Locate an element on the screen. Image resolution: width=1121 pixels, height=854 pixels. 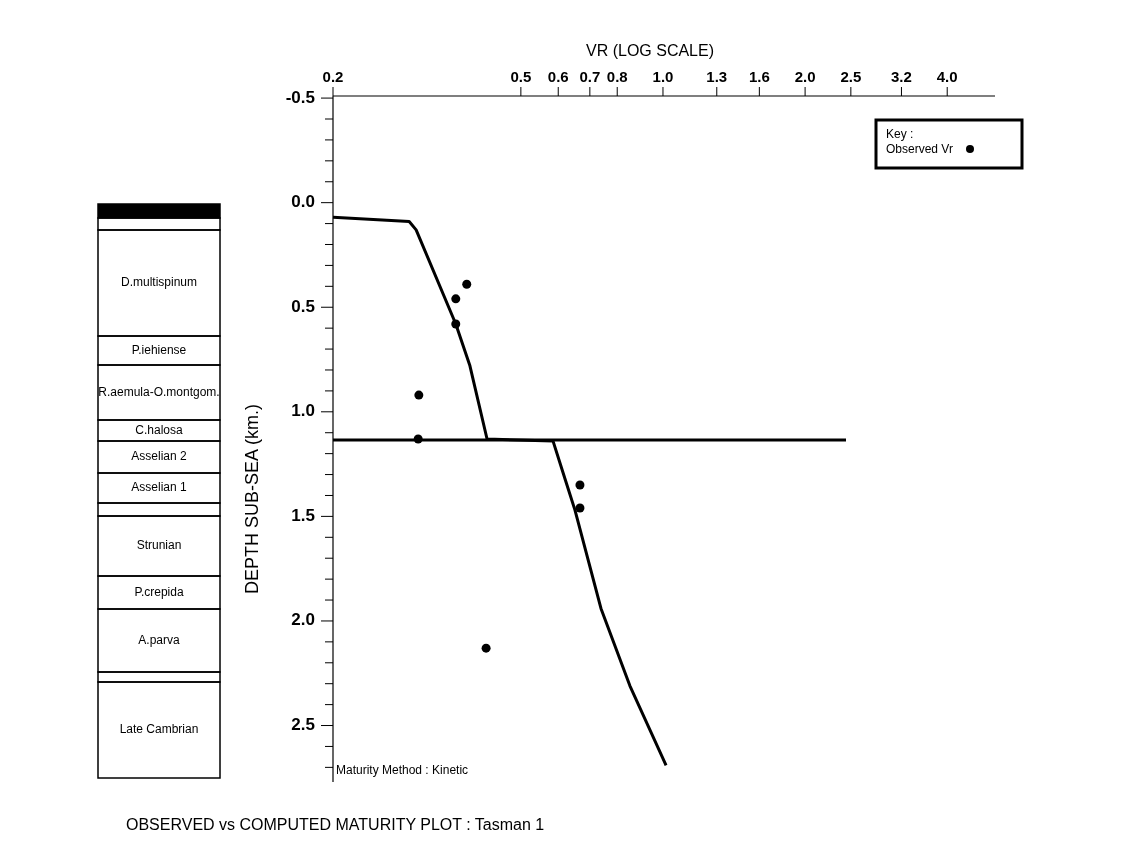
legend-label: Observed Vr is located at coordinates (919, 149).